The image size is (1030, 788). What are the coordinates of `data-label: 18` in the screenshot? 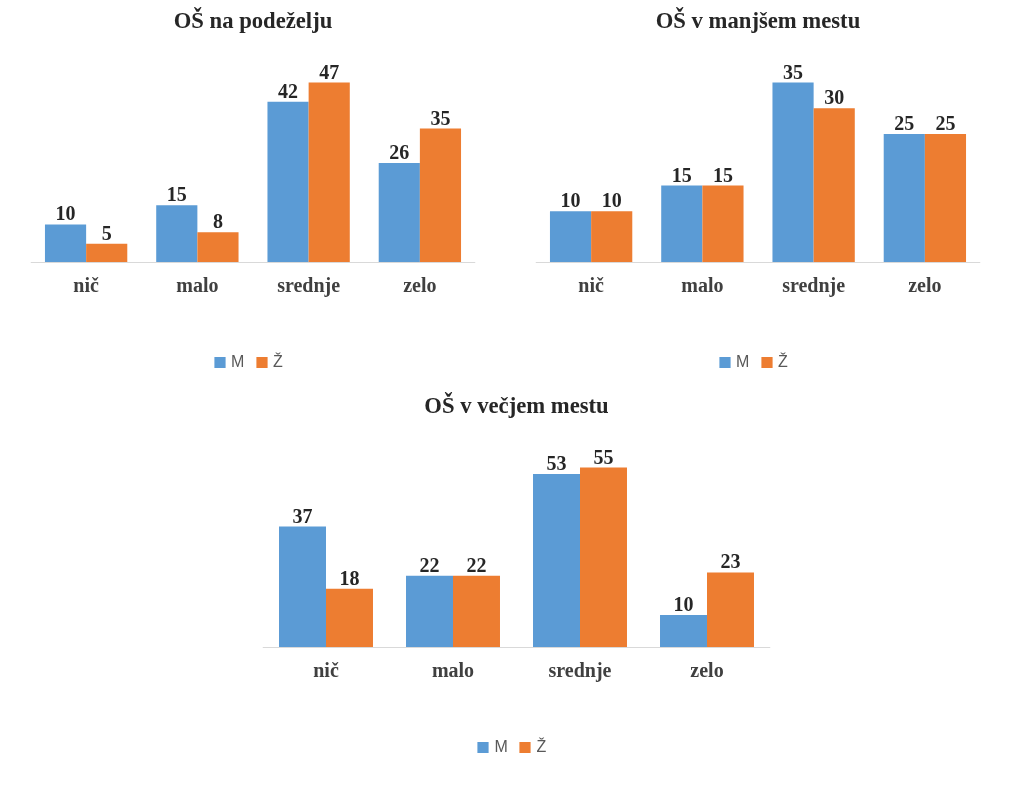 It's located at (349, 577).